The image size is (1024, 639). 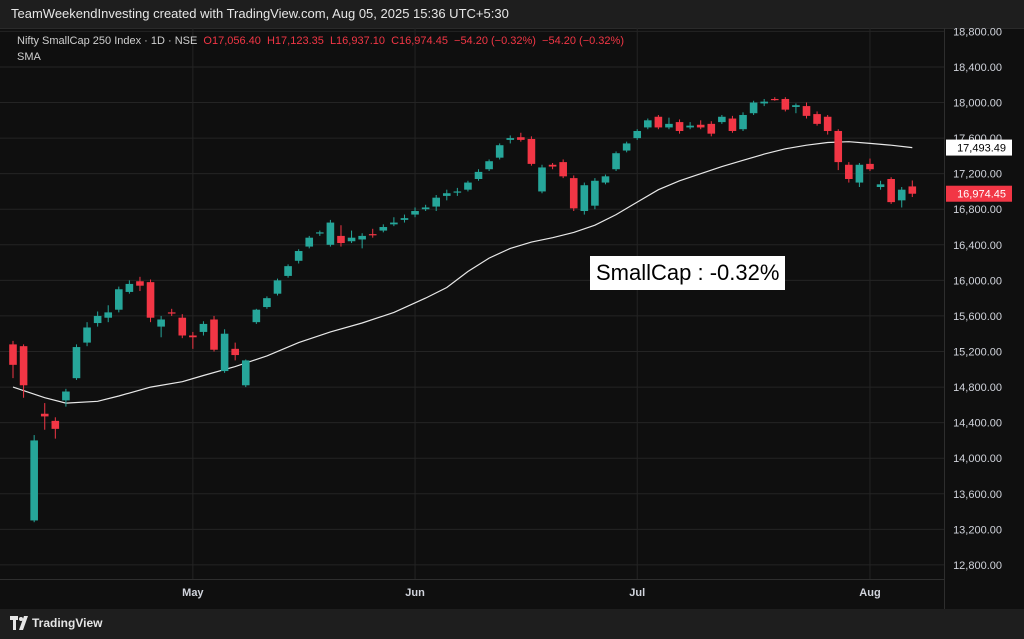 I want to click on y-tick-label: 13,600.00, so click(x=977, y=495).